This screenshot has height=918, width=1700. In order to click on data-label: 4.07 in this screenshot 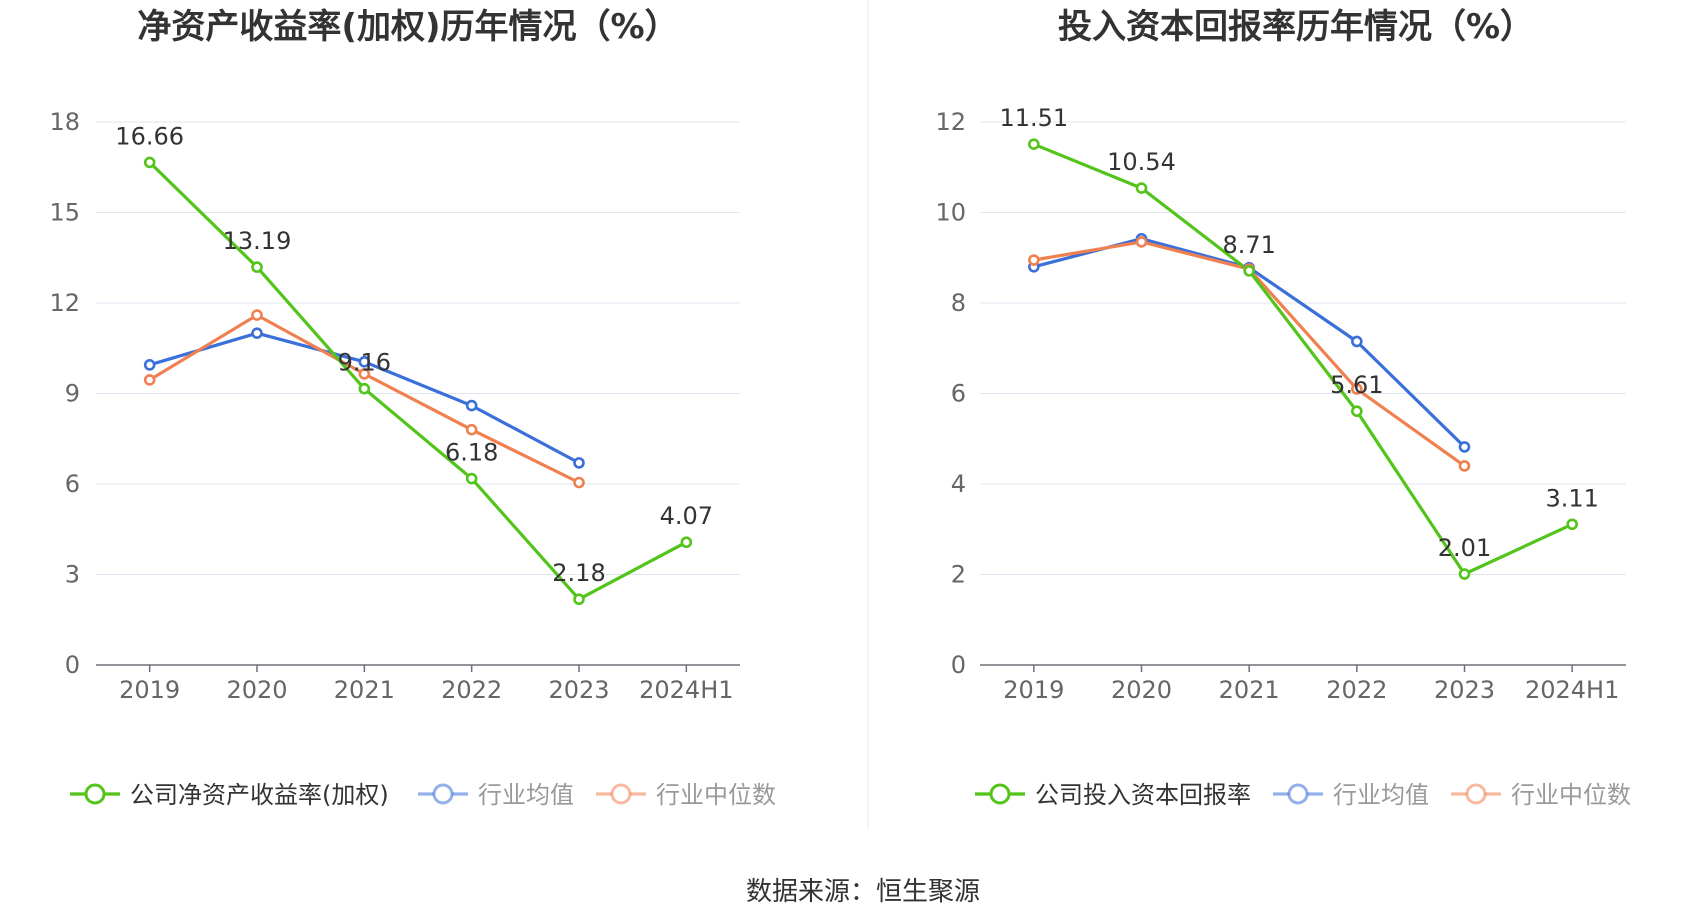, I will do `click(686, 516)`.